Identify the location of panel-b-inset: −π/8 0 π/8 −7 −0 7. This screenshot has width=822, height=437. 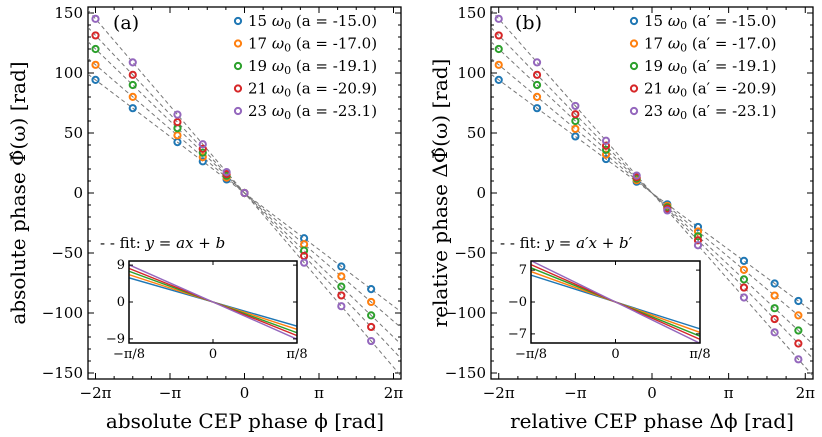
(609, 311).